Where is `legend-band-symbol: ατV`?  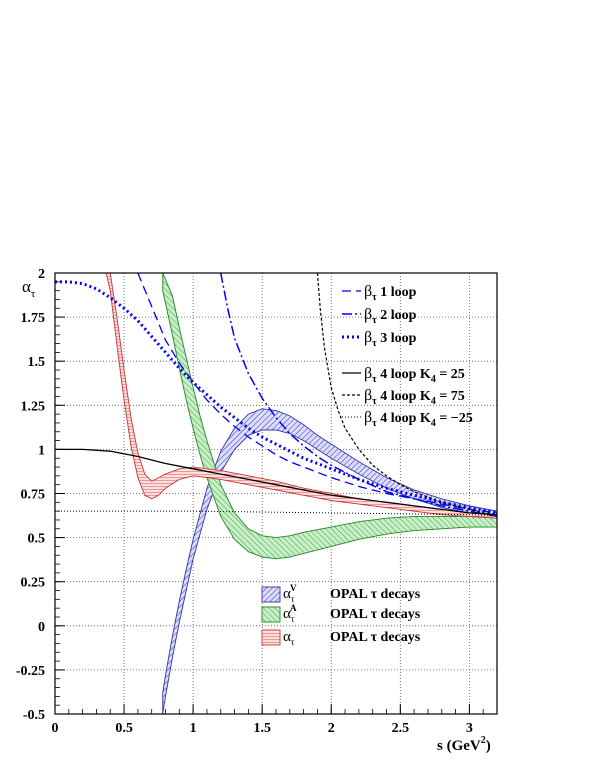 legend-band-symbol: ατV is located at coordinates (290, 593).